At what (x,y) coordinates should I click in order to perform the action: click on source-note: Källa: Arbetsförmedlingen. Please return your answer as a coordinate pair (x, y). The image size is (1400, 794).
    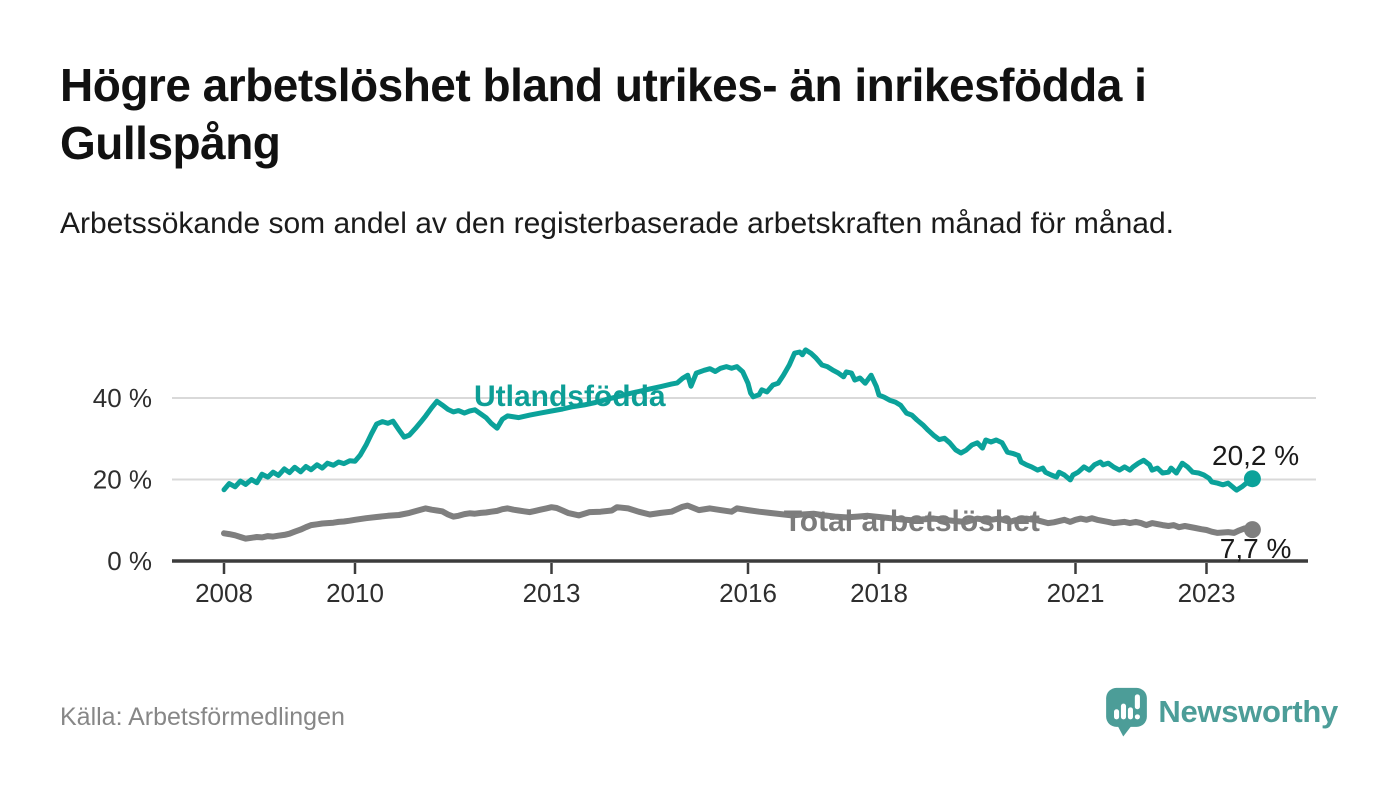
    Looking at the image, I should click on (202, 717).